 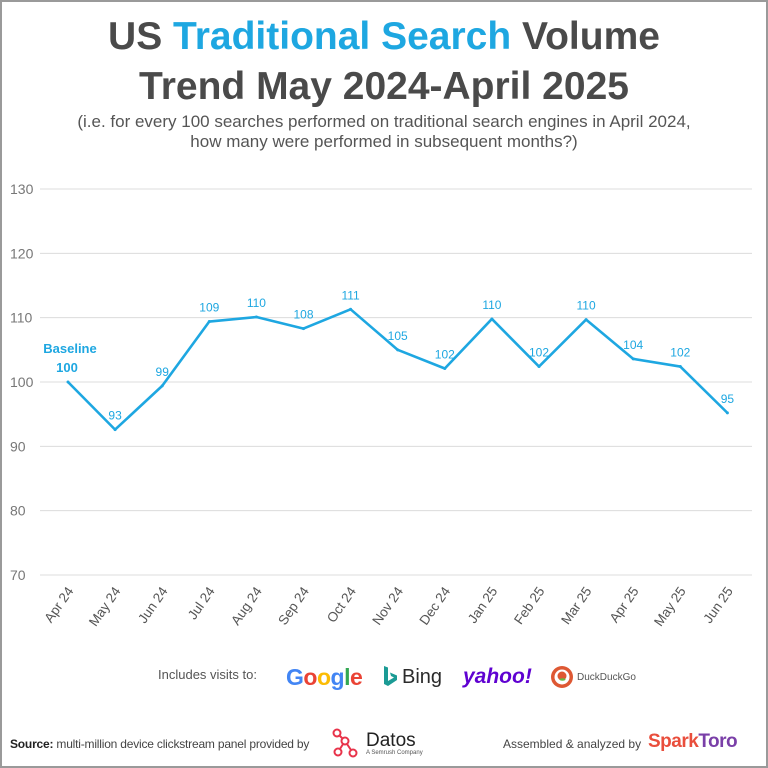 I want to click on data-label: 95, so click(x=728, y=399).